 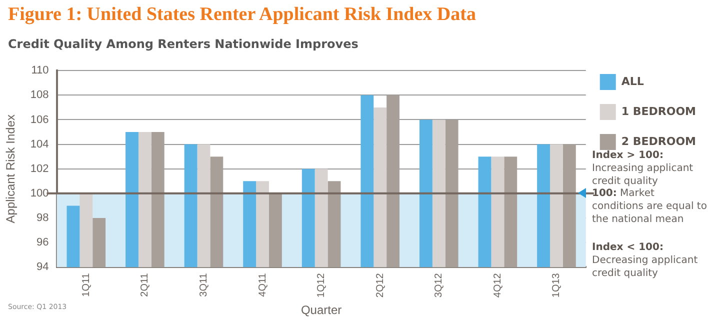 What do you see at coordinates (42, 218) in the screenshot?
I see `y-tick-label: 98` at bounding box center [42, 218].